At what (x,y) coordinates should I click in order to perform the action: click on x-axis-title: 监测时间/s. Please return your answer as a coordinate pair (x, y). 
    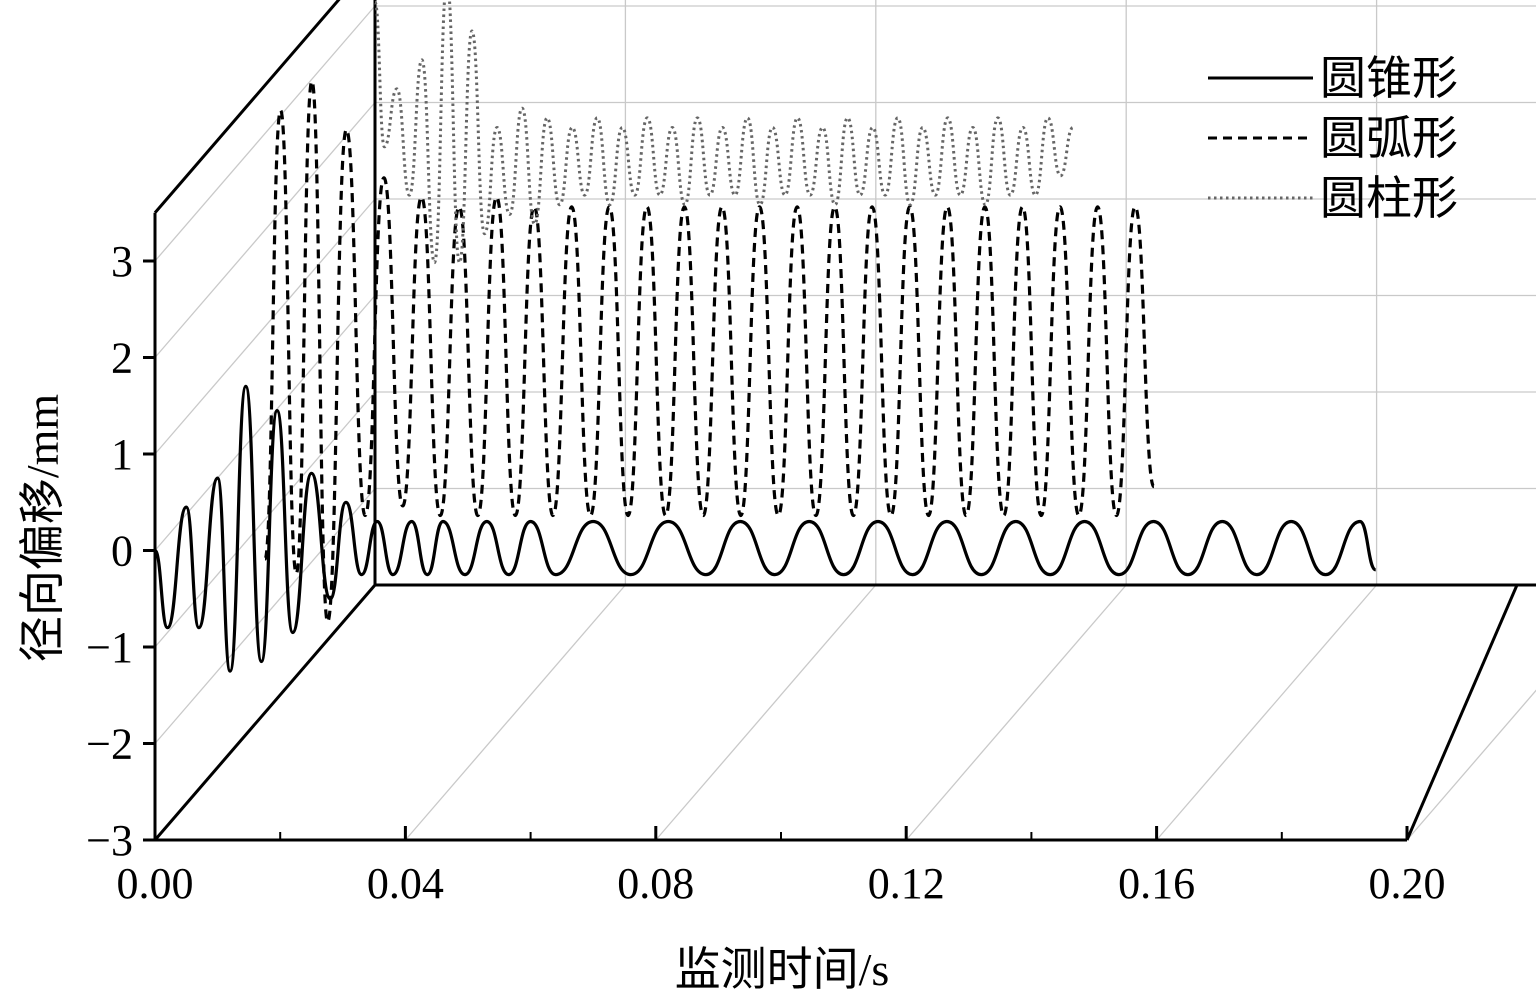
    Looking at the image, I should click on (782, 969).